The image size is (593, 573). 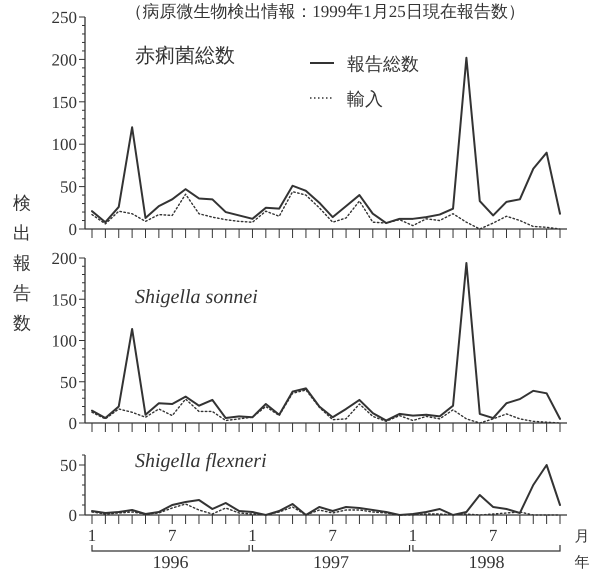 What do you see at coordinates (331, 562) in the screenshot?
I see `text: 1997` at bounding box center [331, 562].